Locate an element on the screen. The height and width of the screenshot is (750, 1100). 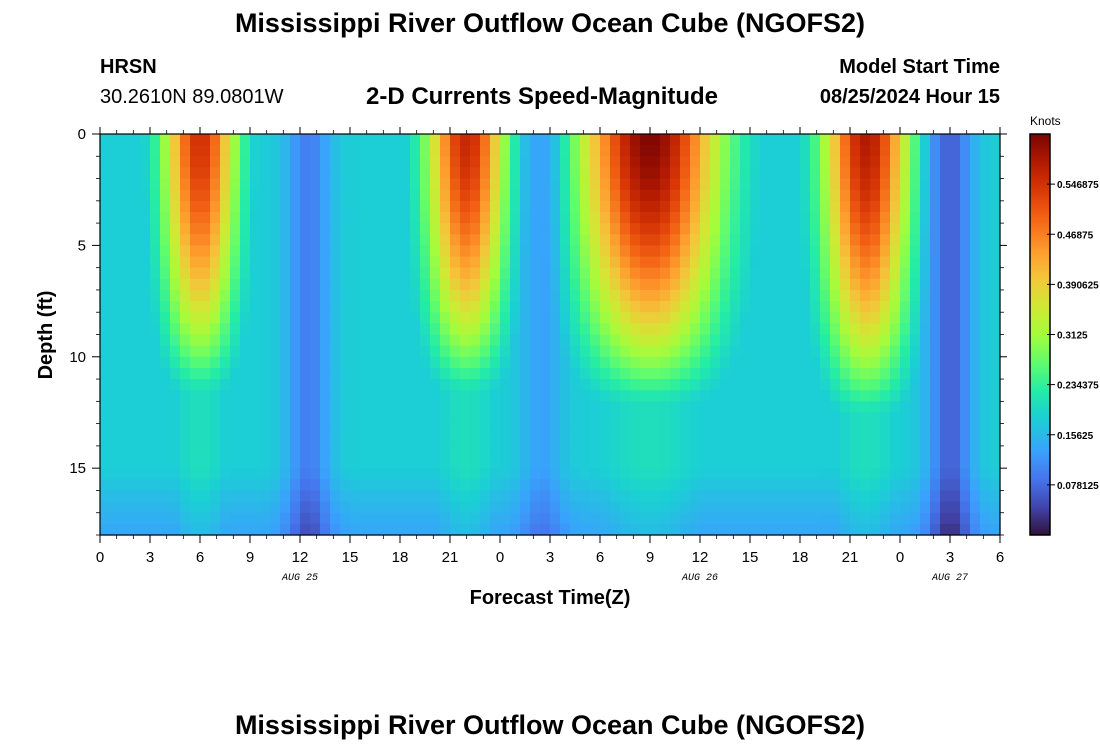
colorbar-title: Knots is located at coordinates (1045, 121).